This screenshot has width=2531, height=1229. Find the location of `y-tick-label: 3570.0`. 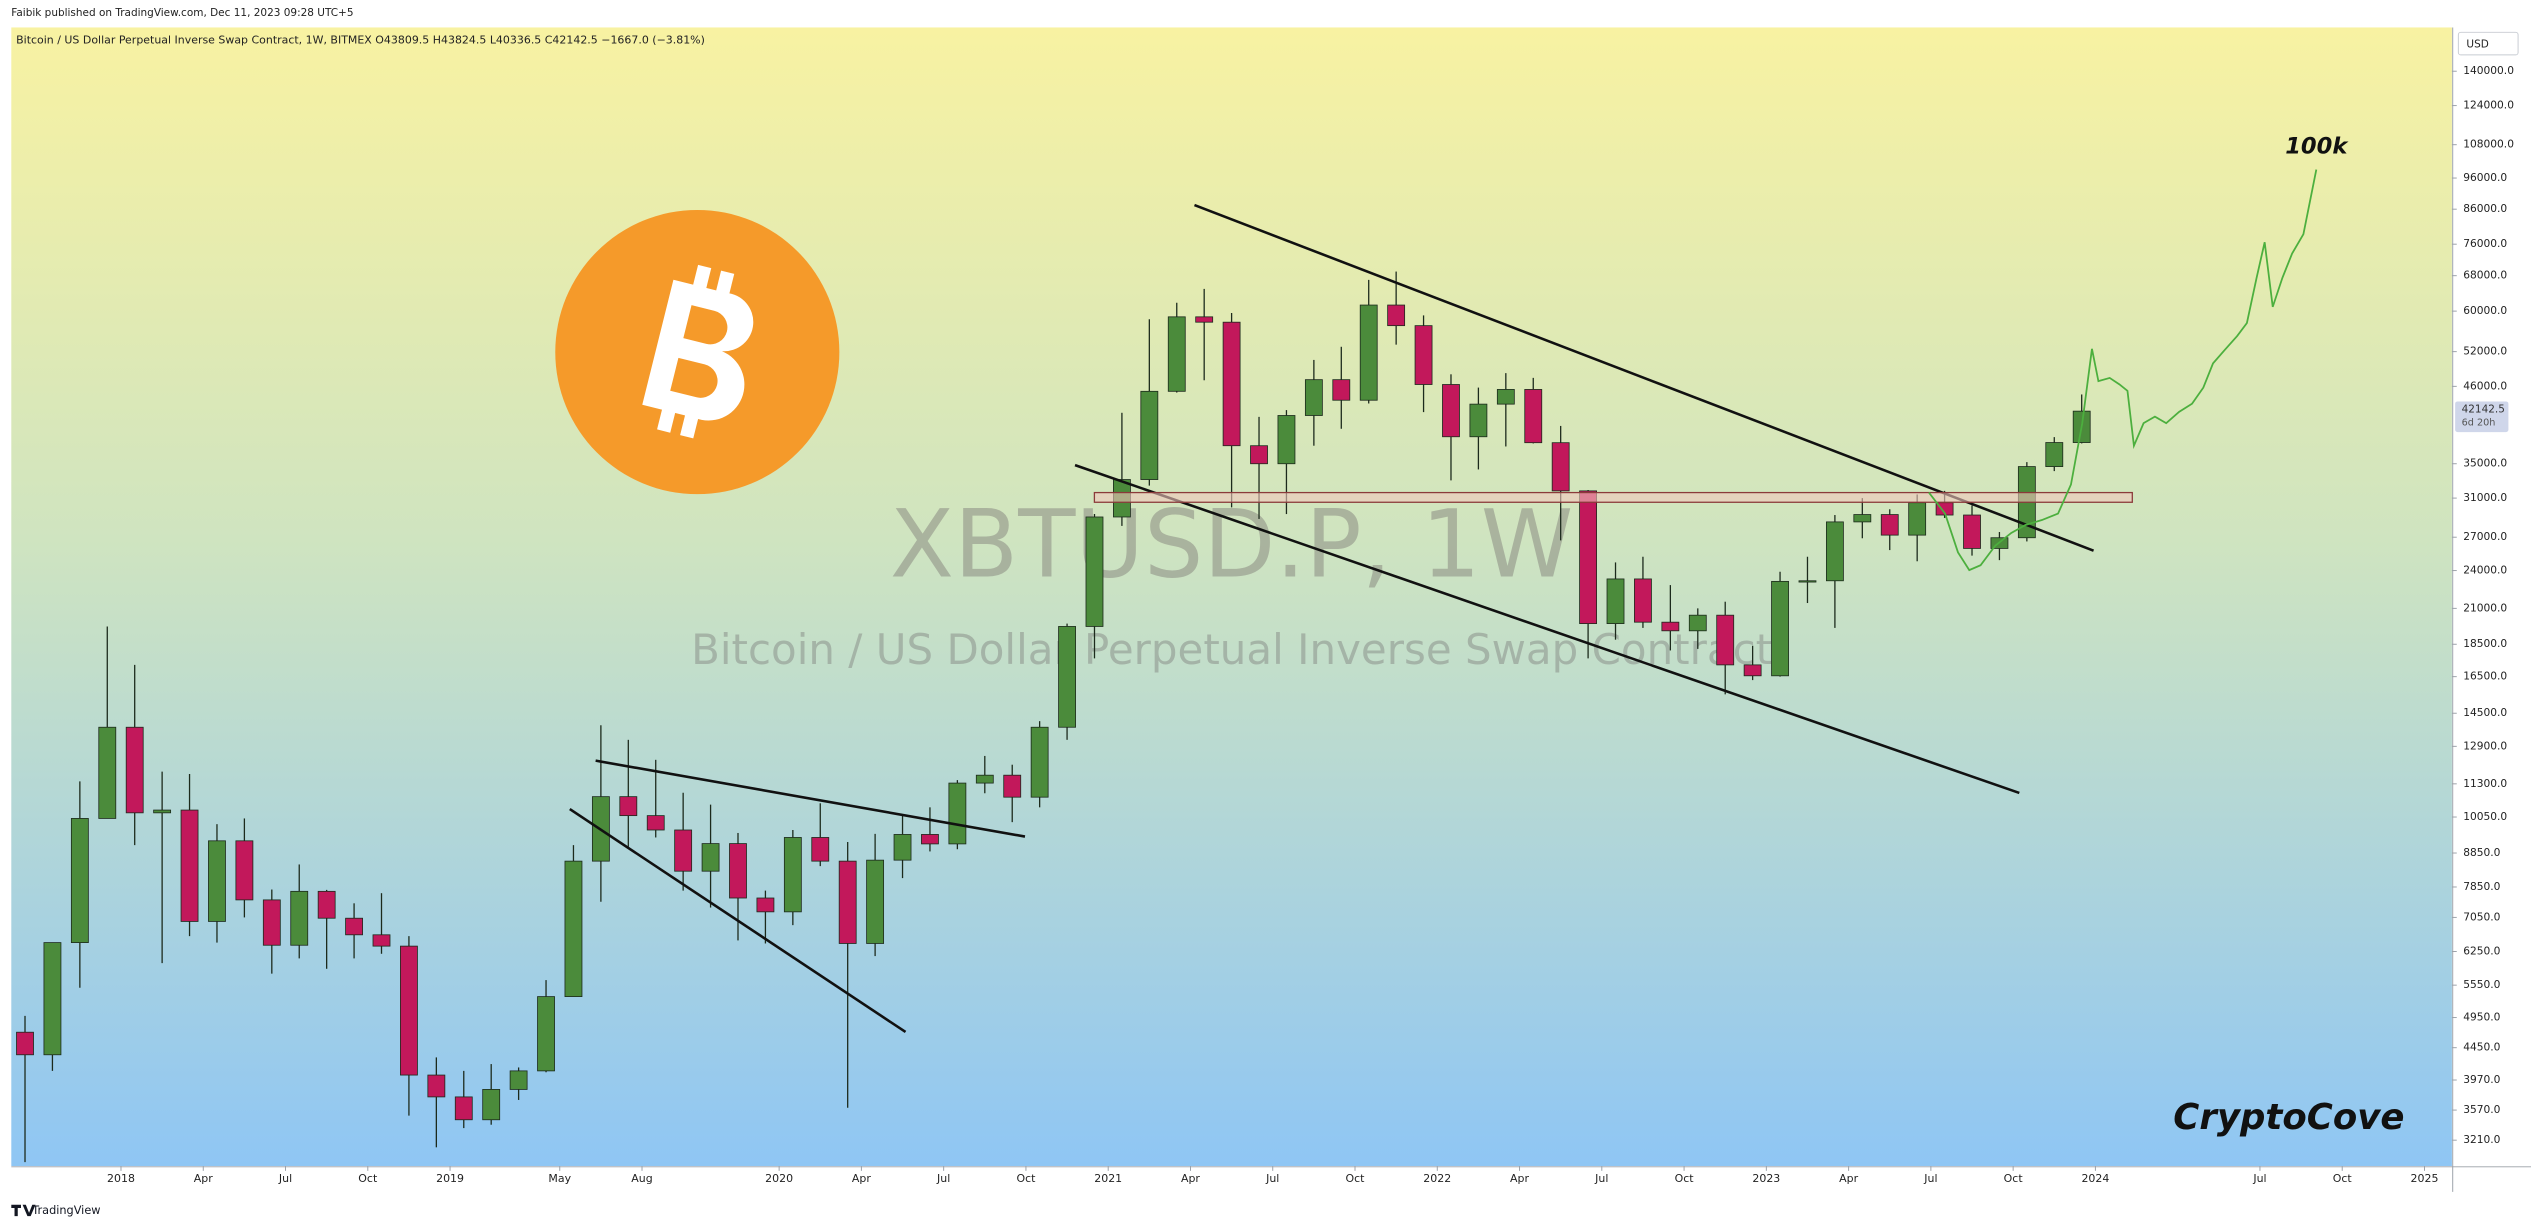

y-tick-label: 3570.0 is located at coordinates (2481, 1109).